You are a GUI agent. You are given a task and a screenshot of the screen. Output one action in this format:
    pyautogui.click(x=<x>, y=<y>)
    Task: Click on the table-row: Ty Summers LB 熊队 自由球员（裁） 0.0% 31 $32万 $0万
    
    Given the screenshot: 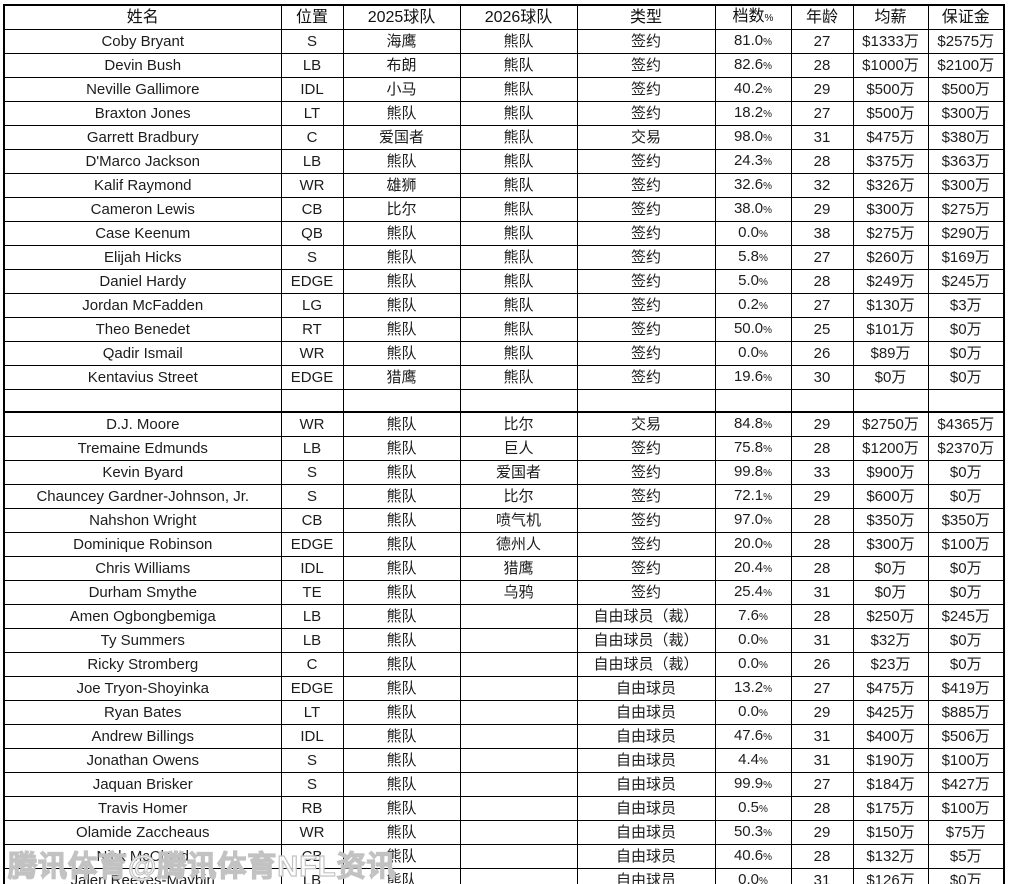 What is the action you would take?
    pyautogui.click(x=504, y=640)
    